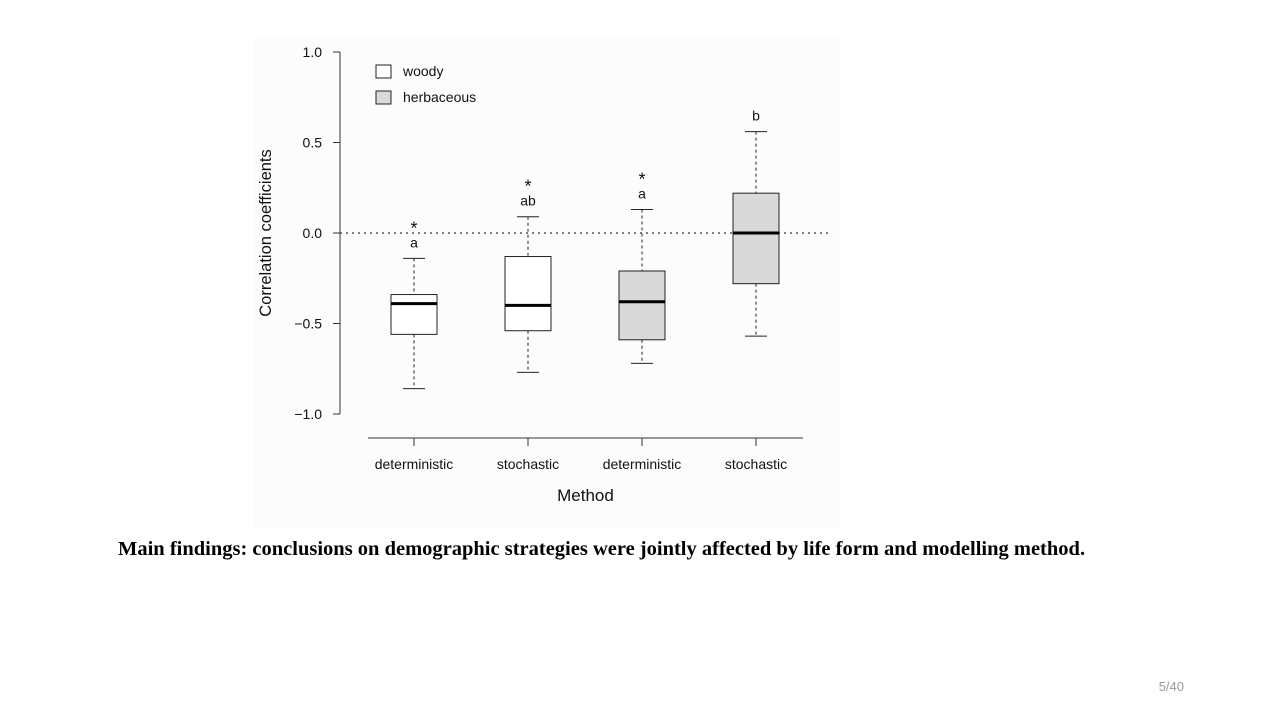 Image resolution: width=1280 pixels, height=720 pixels. I want to click on y-tick-label: 0.0, so click(313, 233).